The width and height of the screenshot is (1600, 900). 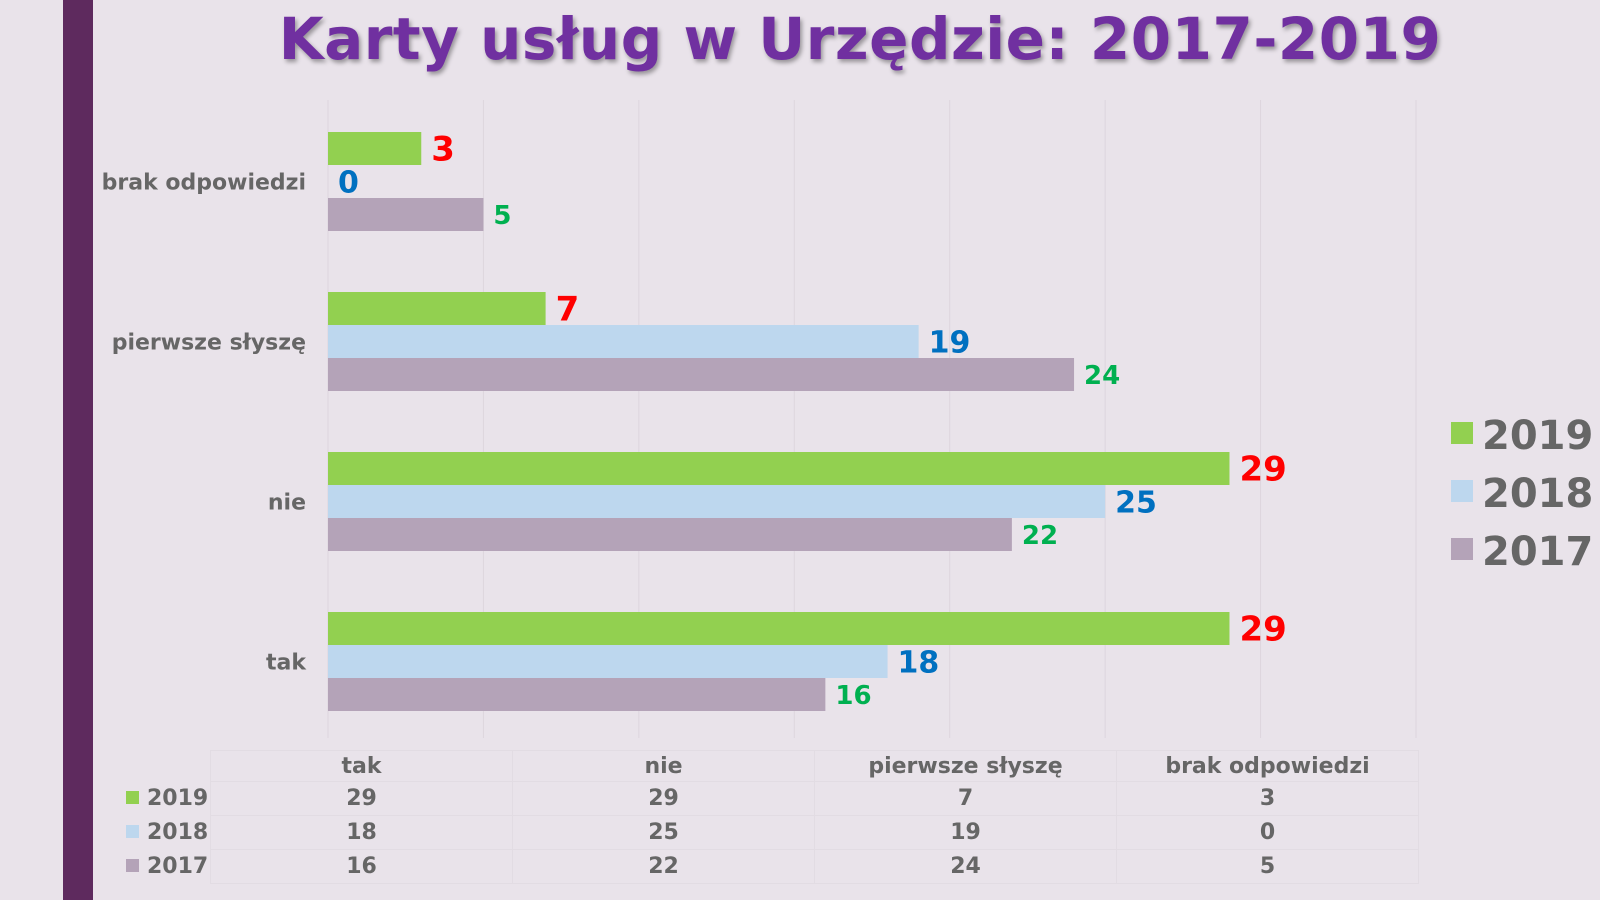 What do you see at coordinates (965, 832) in the screenshot?
I see `table-cell: 19` at bounding box center [965, 832].